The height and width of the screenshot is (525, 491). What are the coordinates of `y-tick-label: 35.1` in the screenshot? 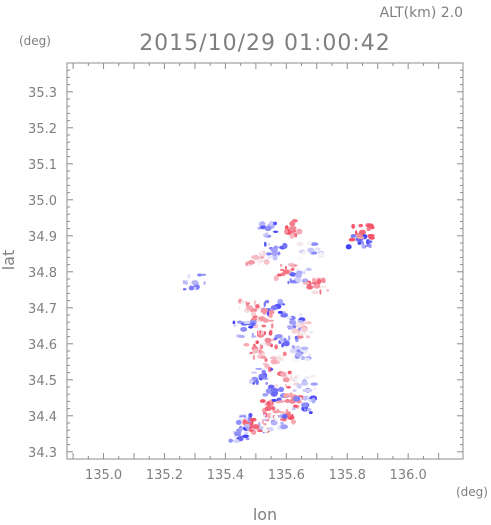 It's located at (42, 165).